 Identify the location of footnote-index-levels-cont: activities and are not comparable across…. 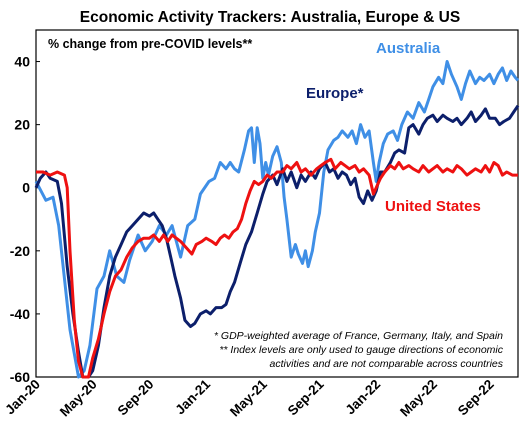
(387, 364).